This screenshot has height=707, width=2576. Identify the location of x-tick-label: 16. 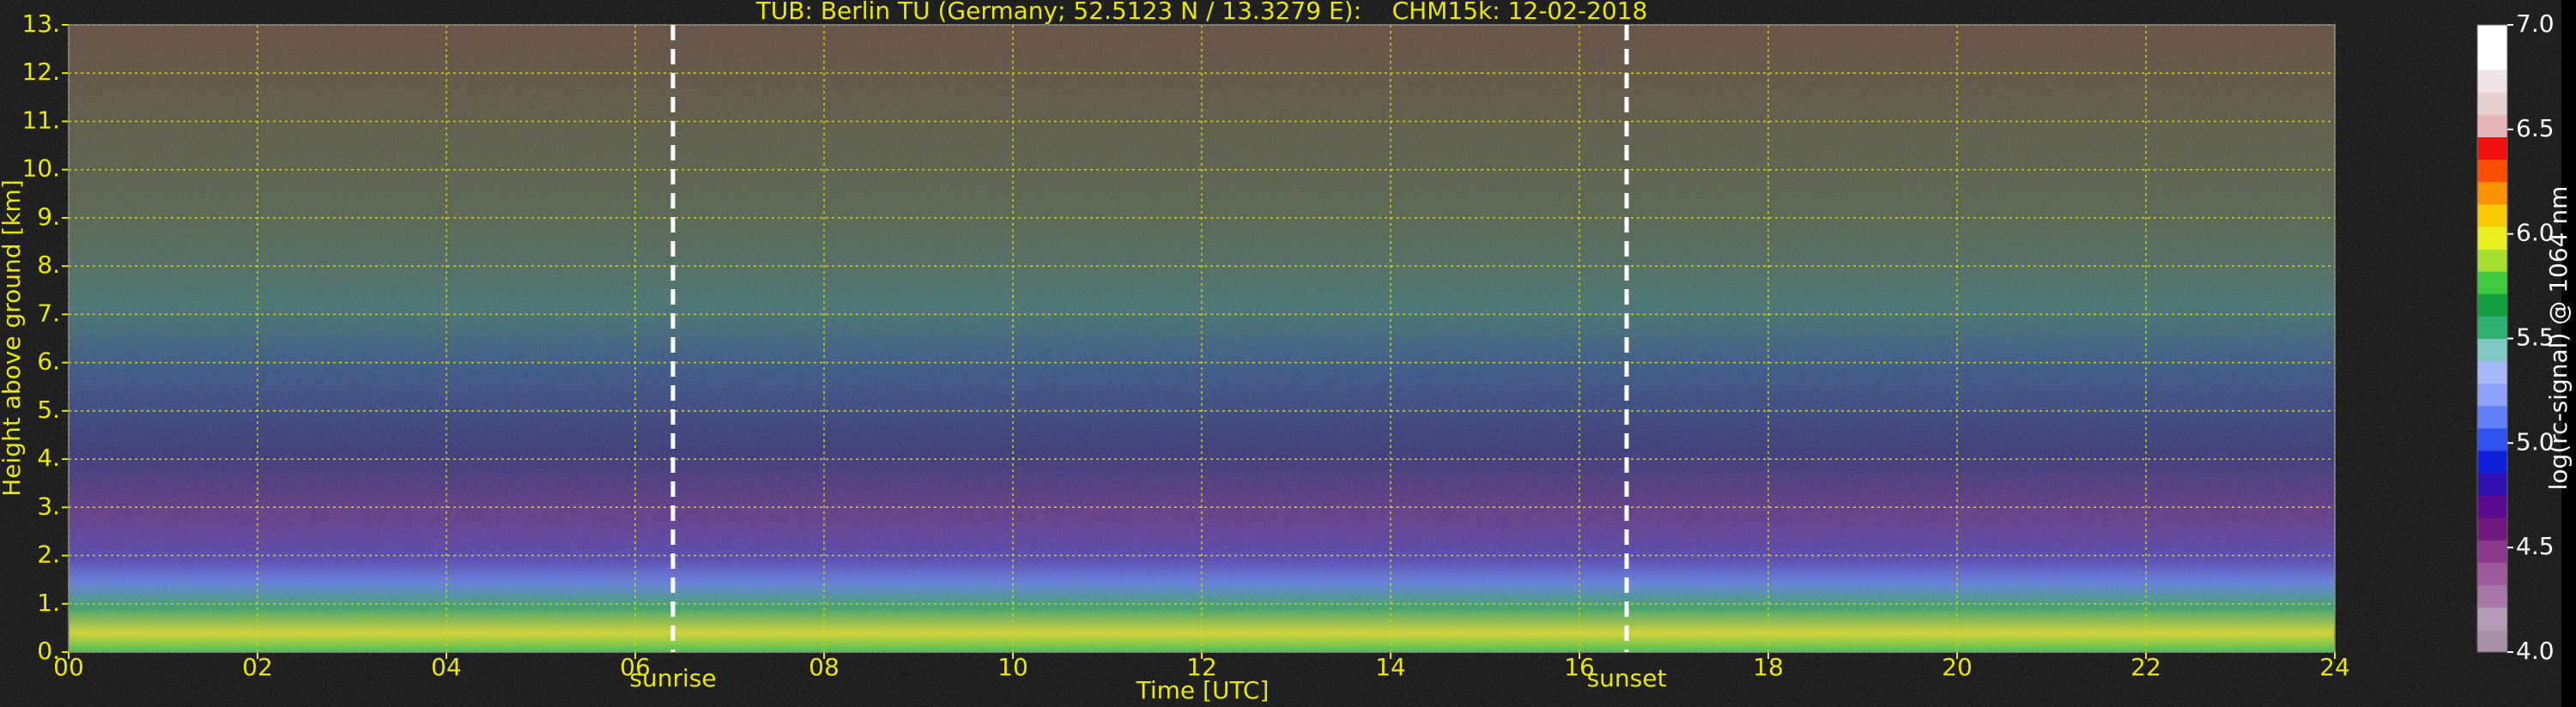
(1579, 667).